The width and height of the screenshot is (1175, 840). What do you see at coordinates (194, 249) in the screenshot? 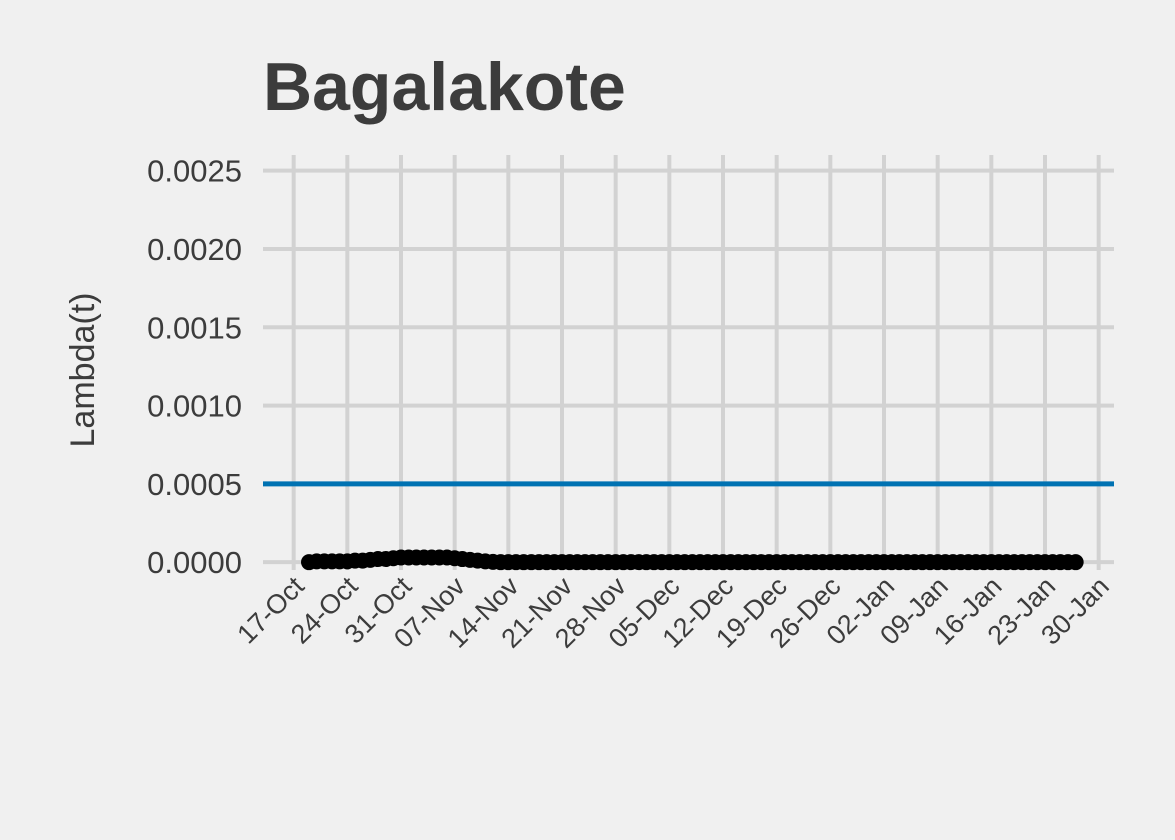
I see `y-tick-label: 0.0020` at bounding box center [194, 249].